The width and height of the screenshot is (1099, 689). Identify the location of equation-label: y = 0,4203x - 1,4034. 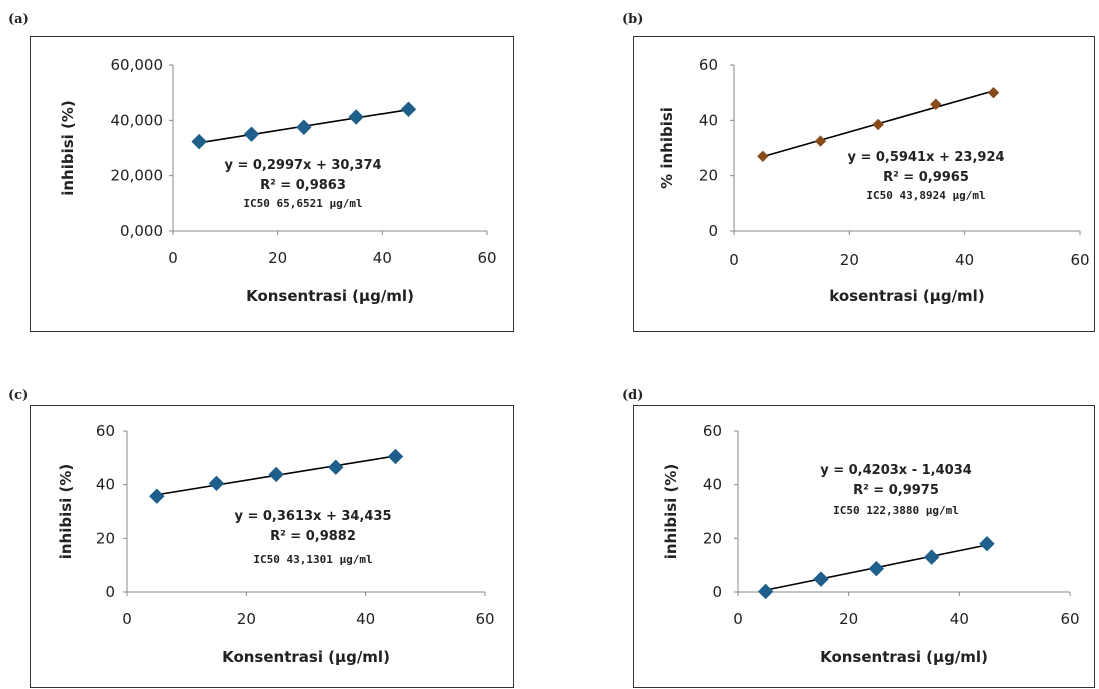
(896, 470).